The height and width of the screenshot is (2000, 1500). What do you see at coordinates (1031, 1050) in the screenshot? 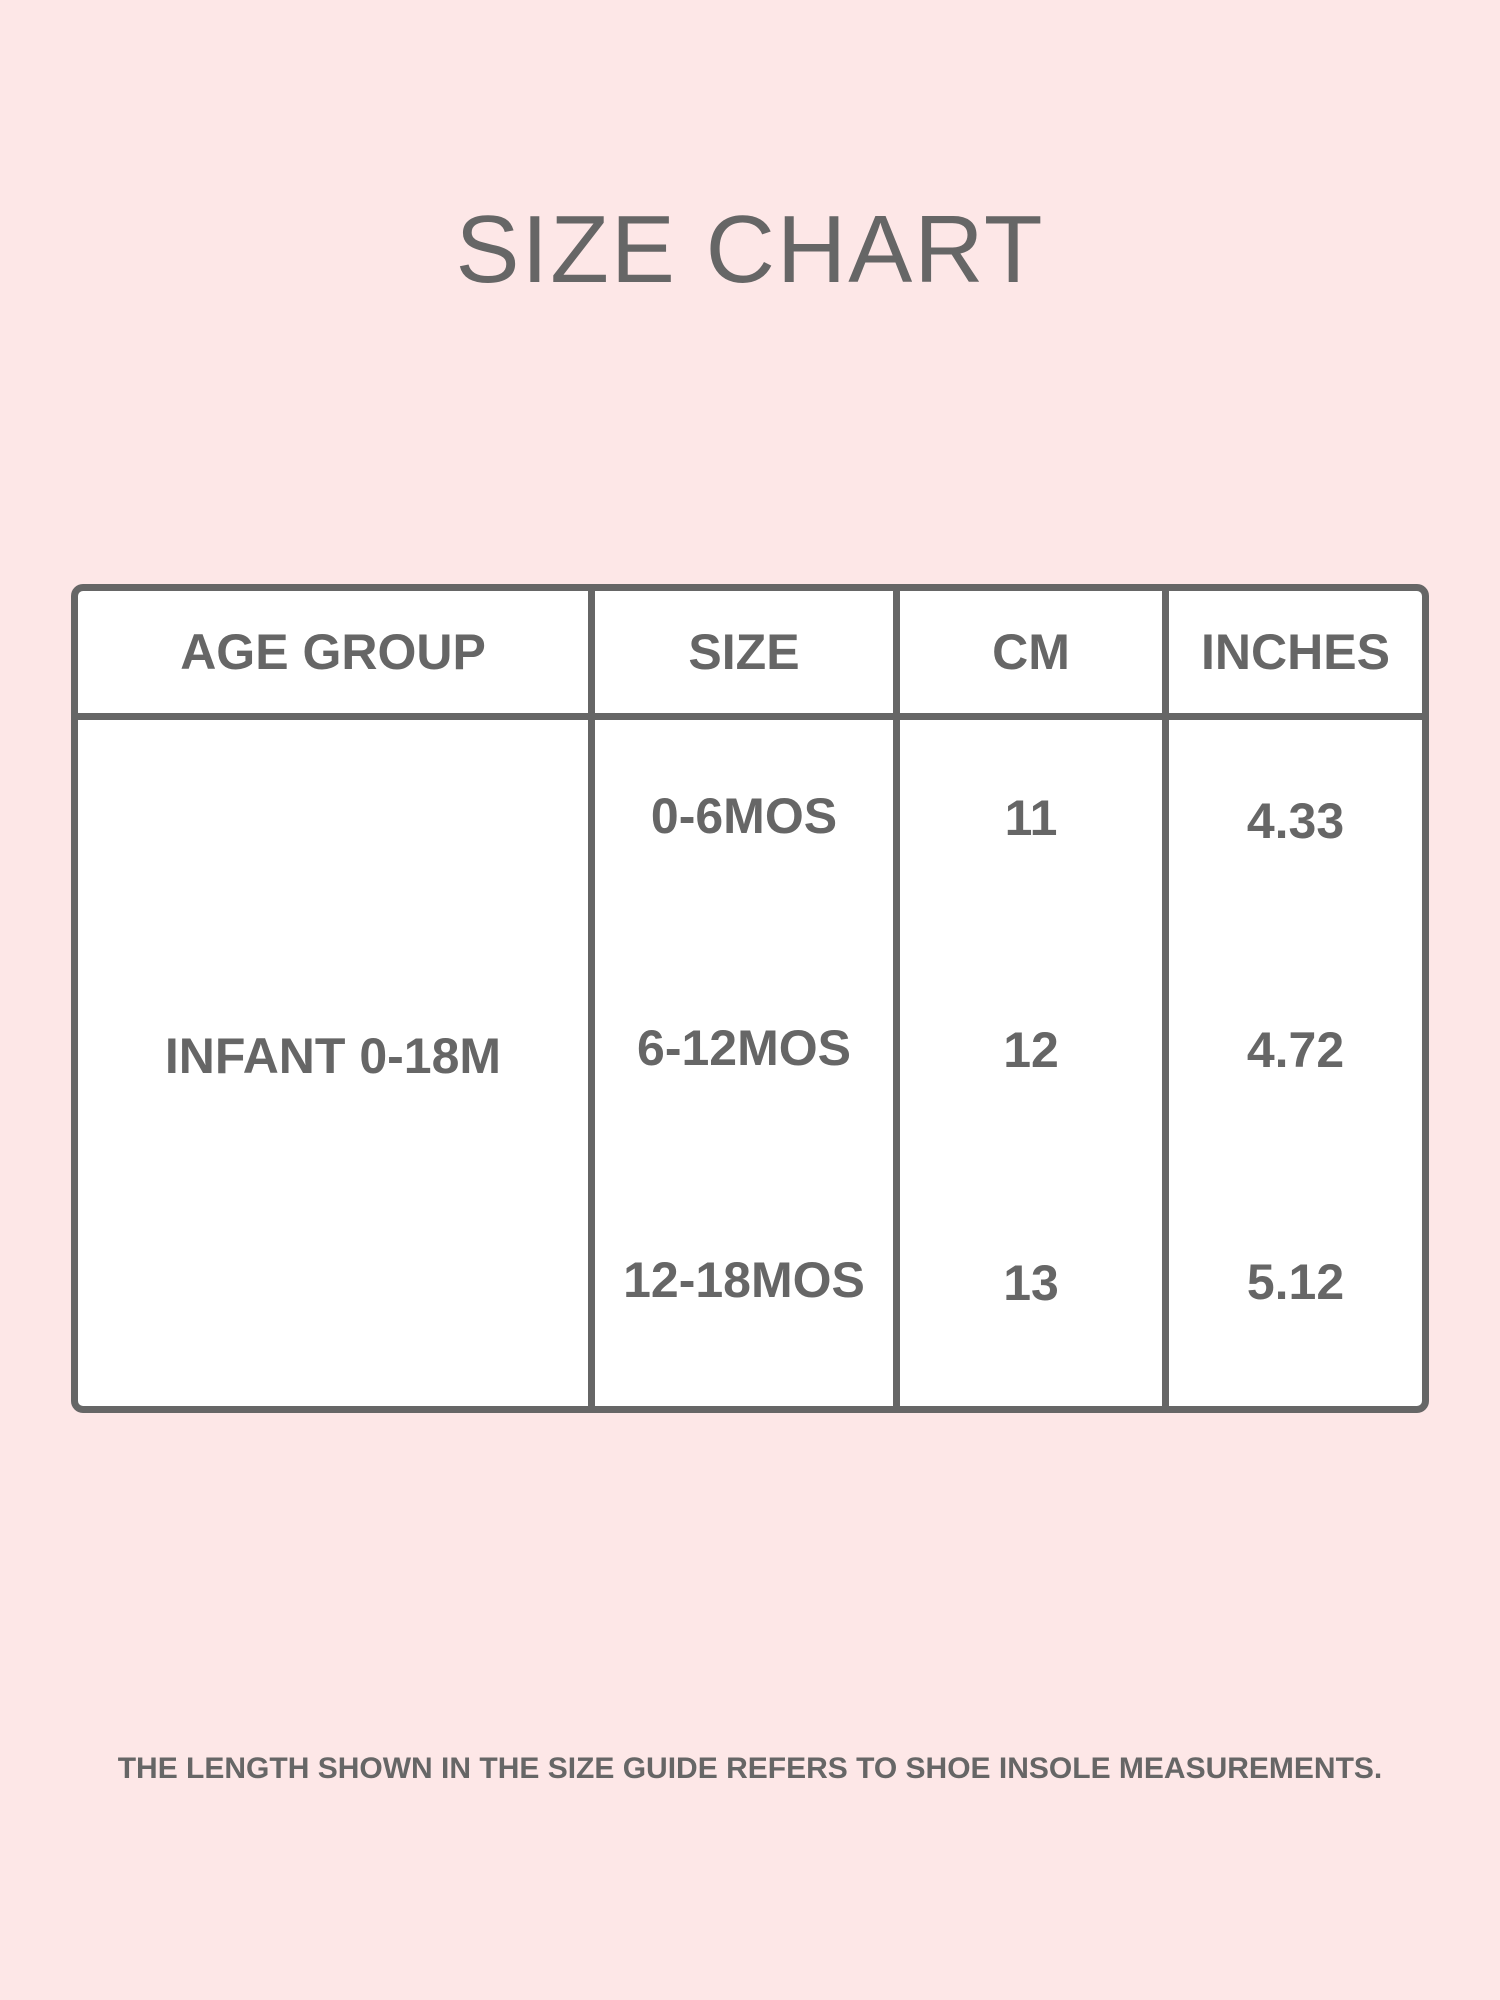
I see `cm-cell: 12` at bounding box center [1031, 1050].